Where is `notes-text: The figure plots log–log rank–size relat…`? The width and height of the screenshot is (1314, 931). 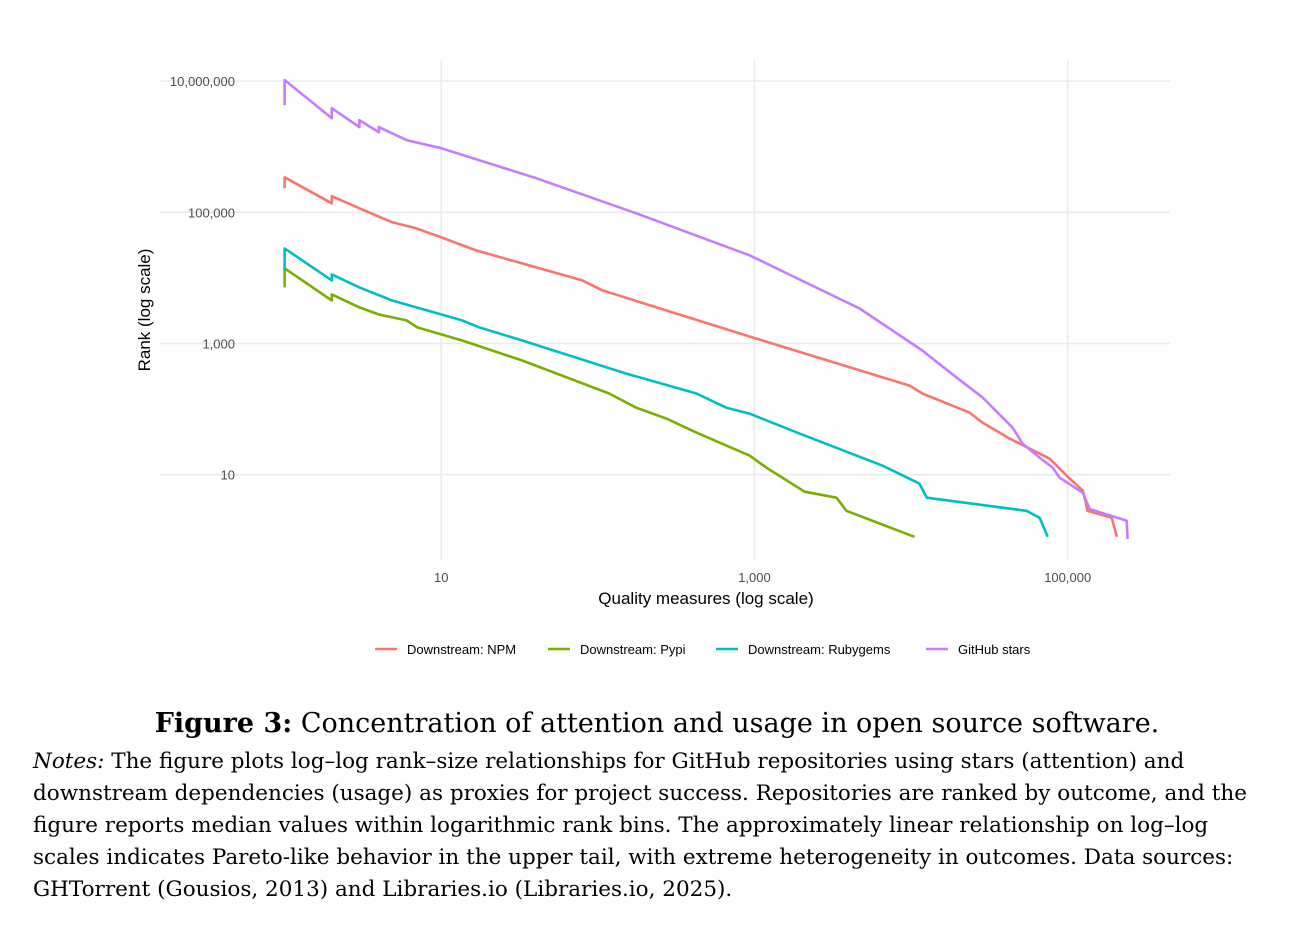
notes-text: The figure plots log–log rank–size relat… is located at coordinates (648, 761).